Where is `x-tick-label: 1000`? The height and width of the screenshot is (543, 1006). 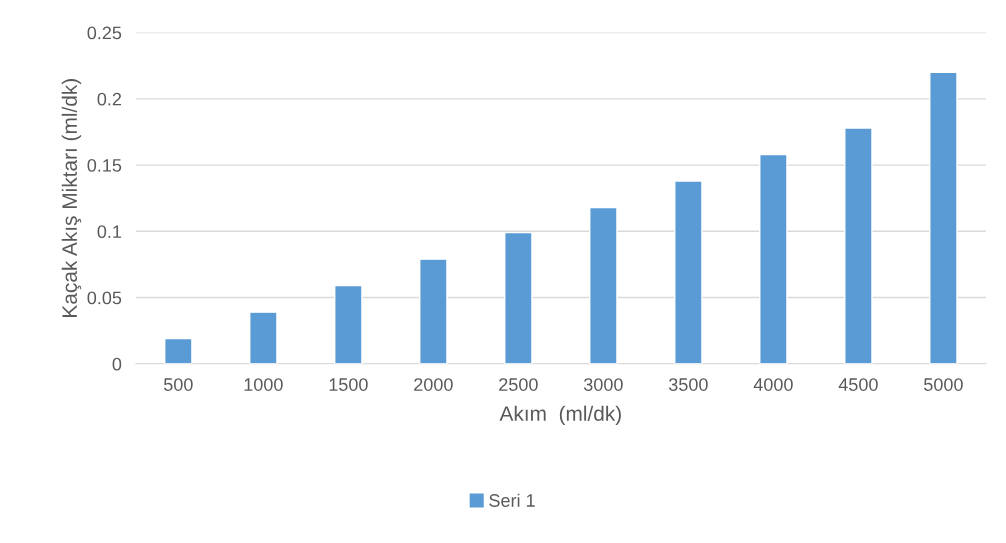 x-tick-label: 1000 is located at coordinates (263, 384).